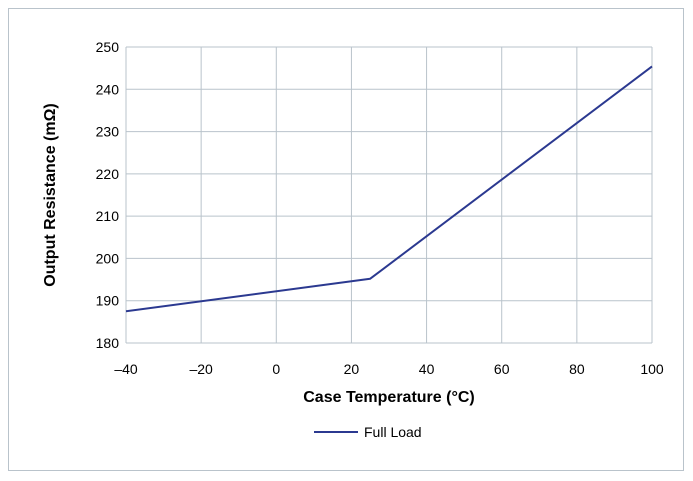 This screenshot has height=481, width=693. Describe the element at coordinates (108, 132) in the screenshot. I see `y-tick-label: 230` at that location.